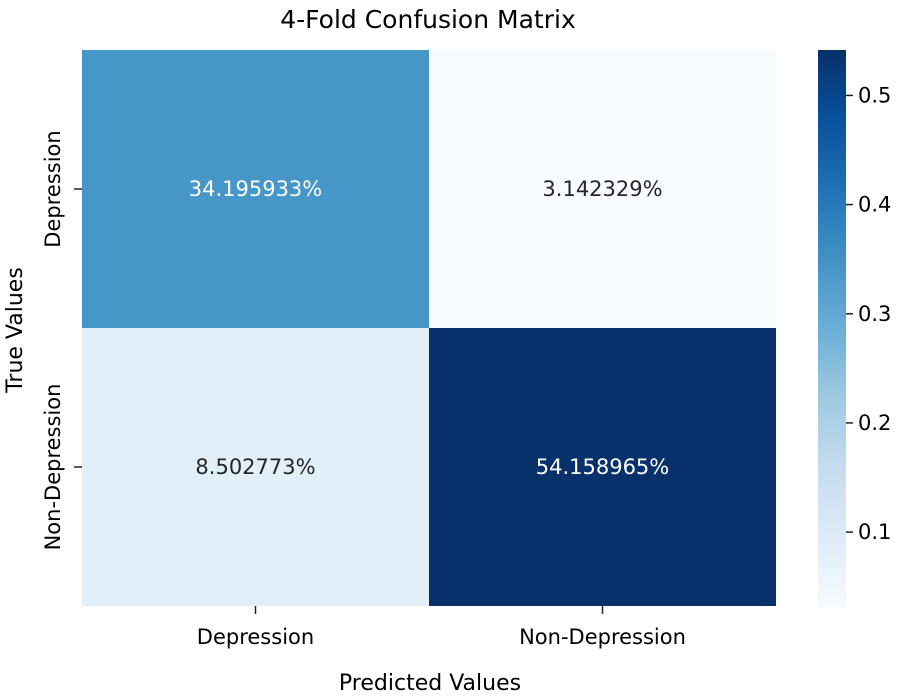 This screenshot has height=696, width=905. I want to click on cell-value-label: 34.195933%, so click(256, 189).